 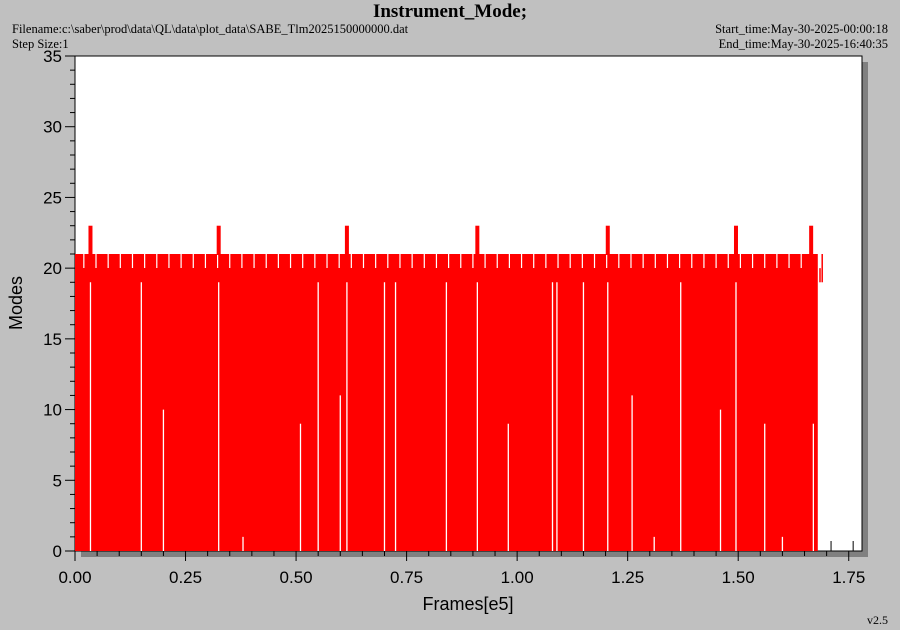 I want to click on x-tick-label: 0.25, so click(x=185, y=577).